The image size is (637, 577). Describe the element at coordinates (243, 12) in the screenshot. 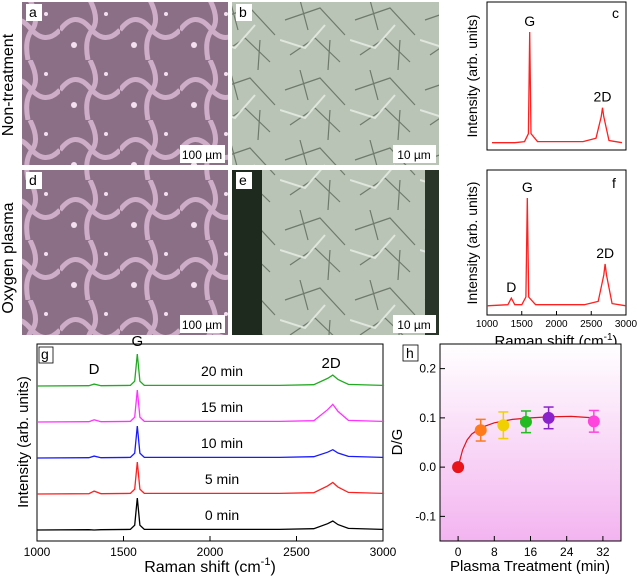

I see `panel-letter-b: b` at that location.